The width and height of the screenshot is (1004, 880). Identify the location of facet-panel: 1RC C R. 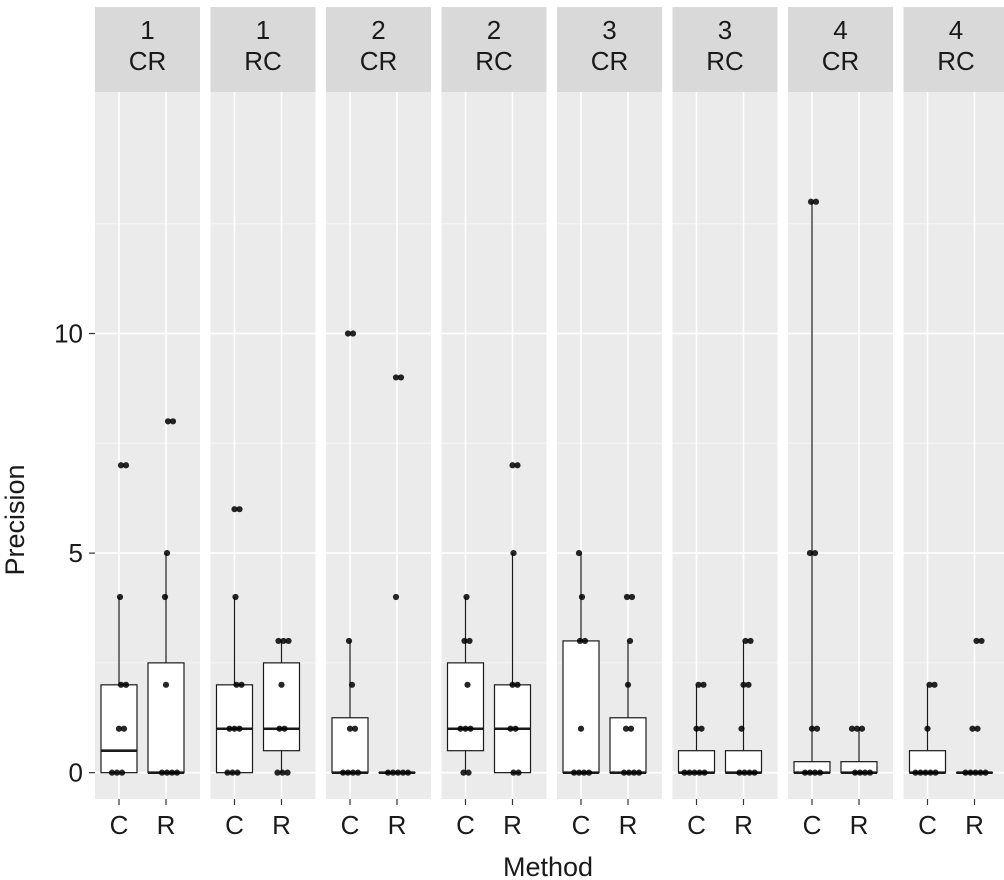
(263, 423).